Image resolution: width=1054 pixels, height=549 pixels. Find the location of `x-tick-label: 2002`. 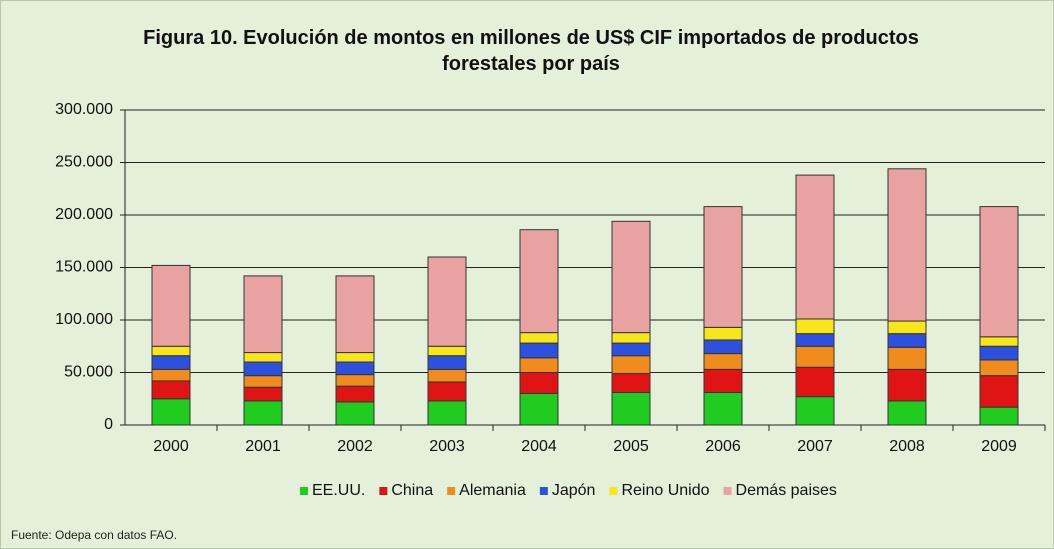

x-tick-label: 2002 is located at coordinates (355, 446).